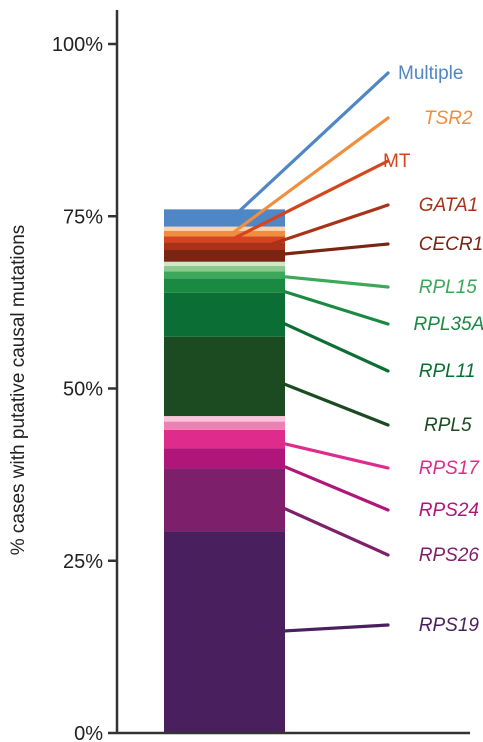 Image resolution: width=483 pixels, height=742 pixels. What do you see at coordinates (451, 244) in the screenshot?
I see `series-label: CECR1` at bounding box center [451, 244].